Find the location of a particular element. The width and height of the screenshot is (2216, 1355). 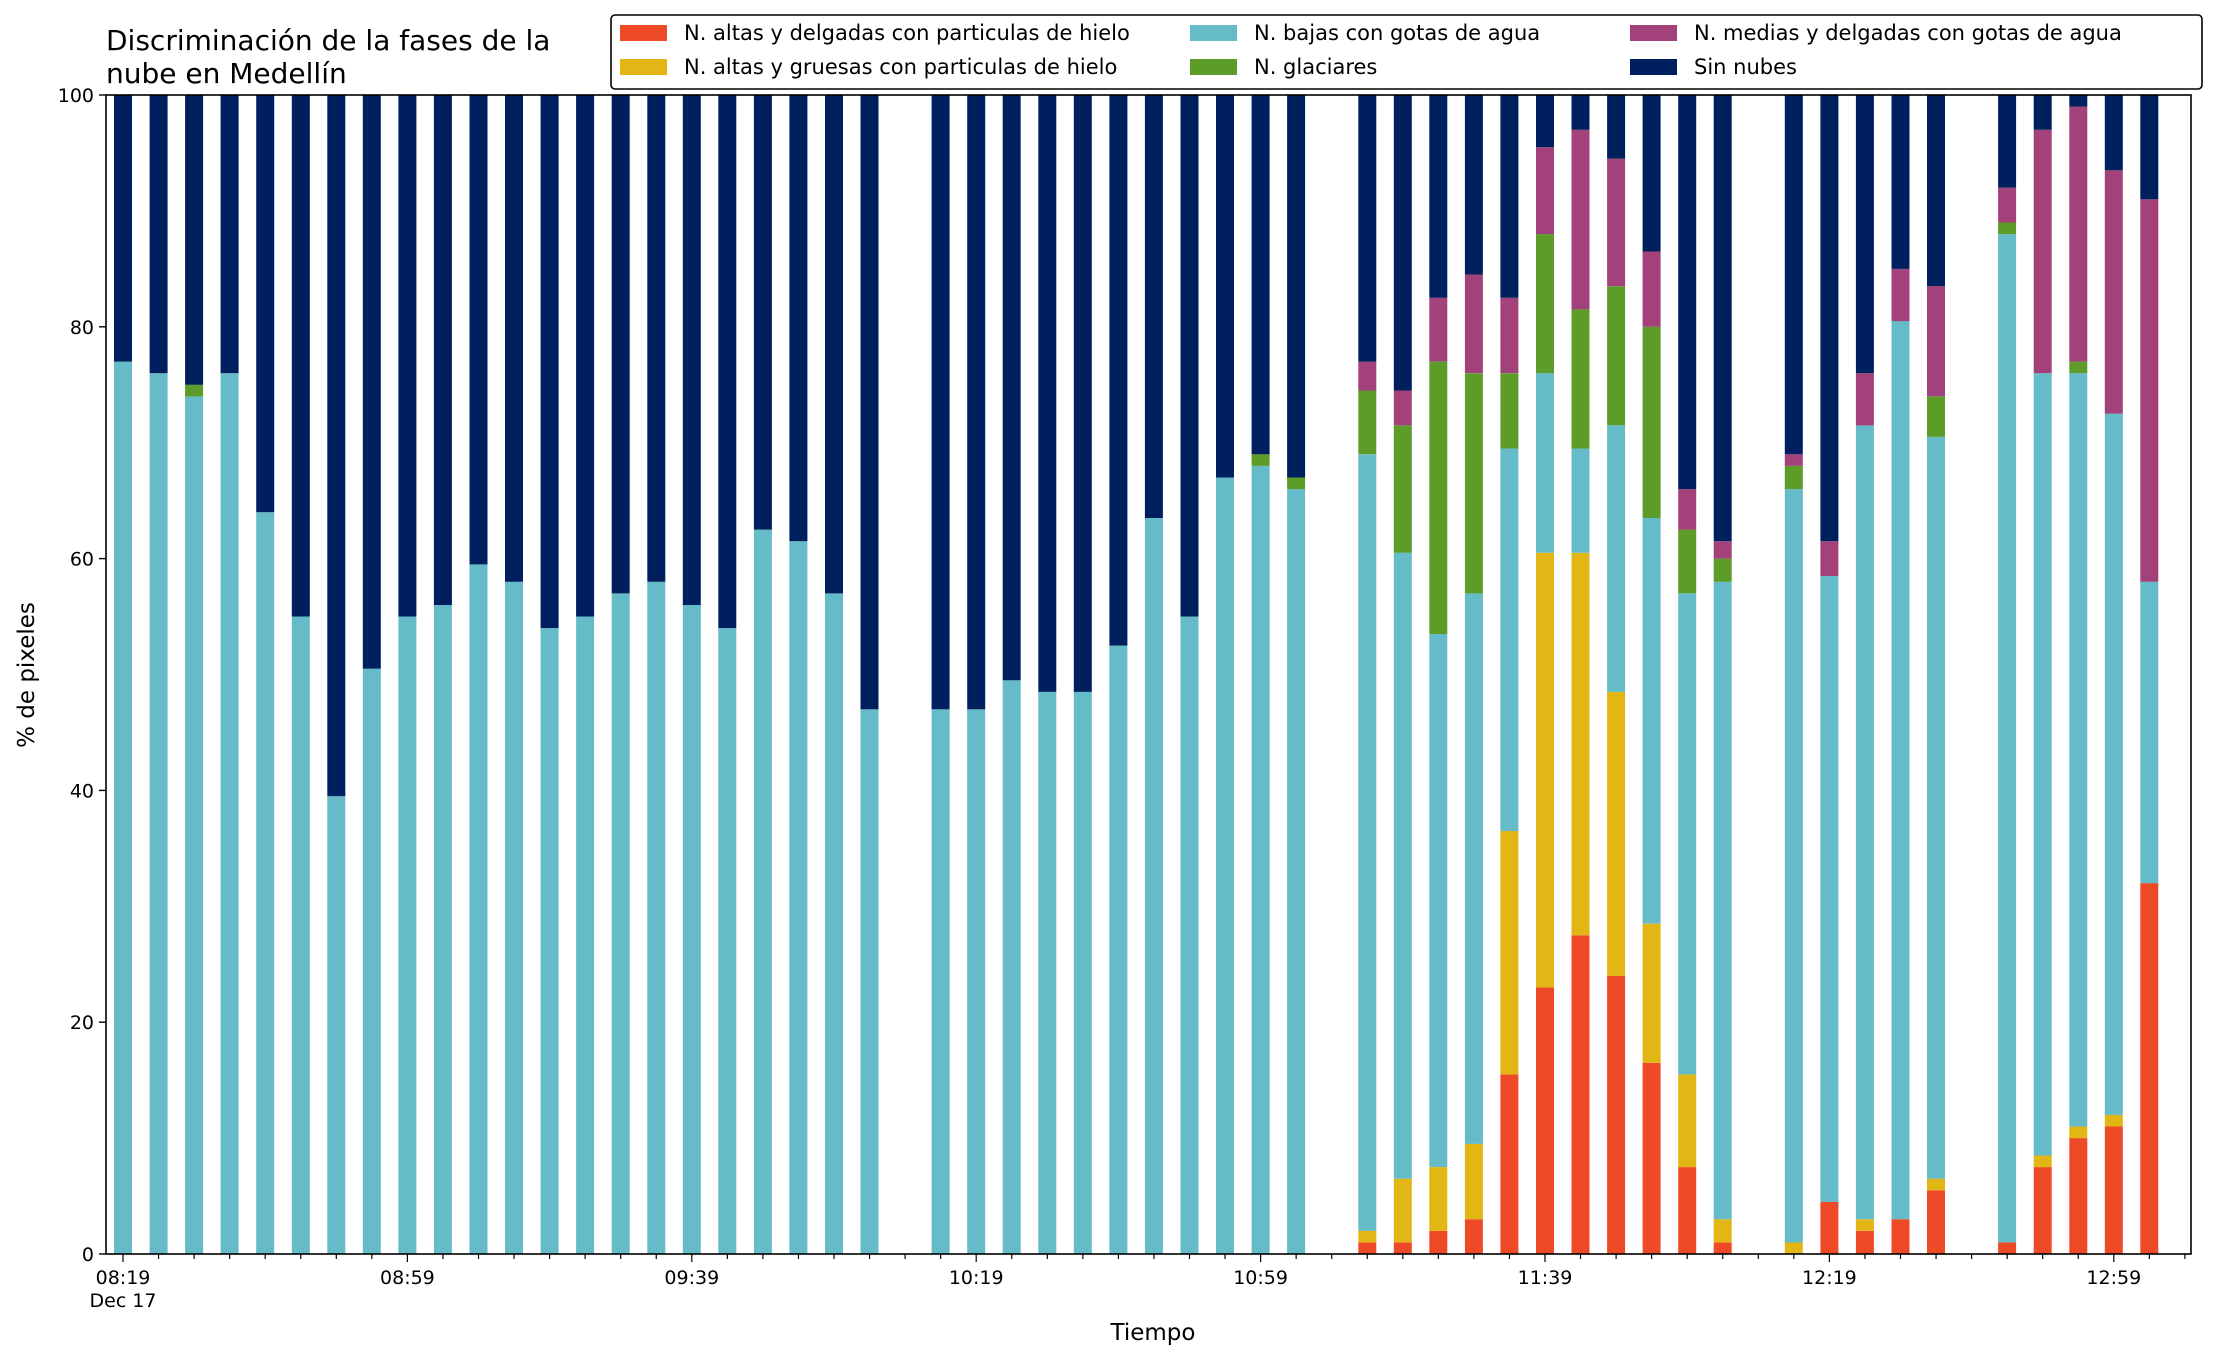

y-axis-label: % de pixeles is located at coordinates (27, 675).